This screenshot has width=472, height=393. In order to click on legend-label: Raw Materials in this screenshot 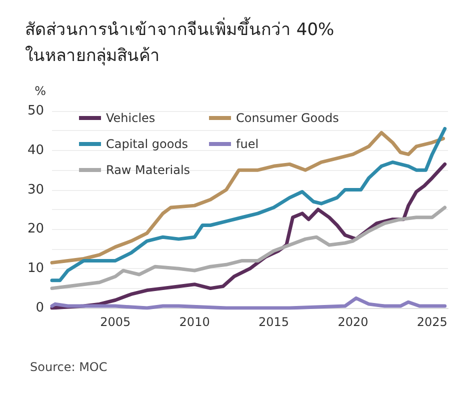, I will do `click(148, 170)`.